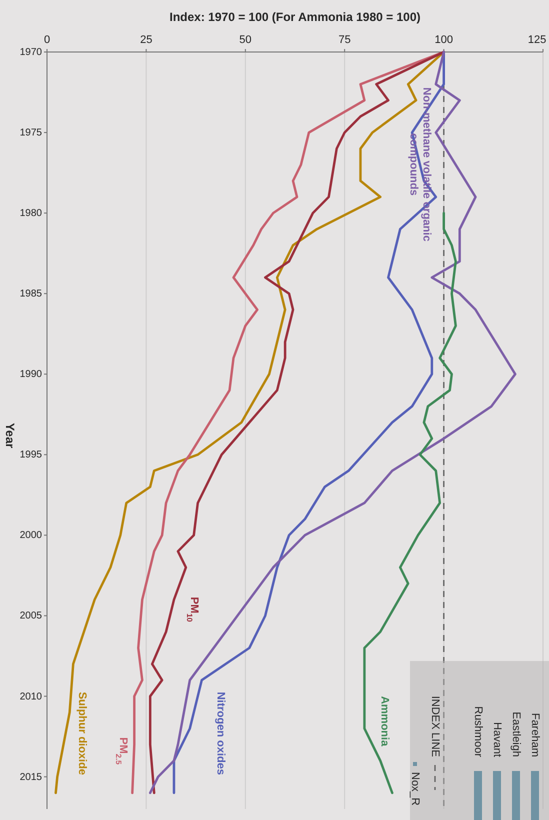 This screenshot has height=820, width=549. What do you see at coordinates (31, 374) in the screenshot?
I see `y-tick-label: 1990` at bounding box center [31, 374].